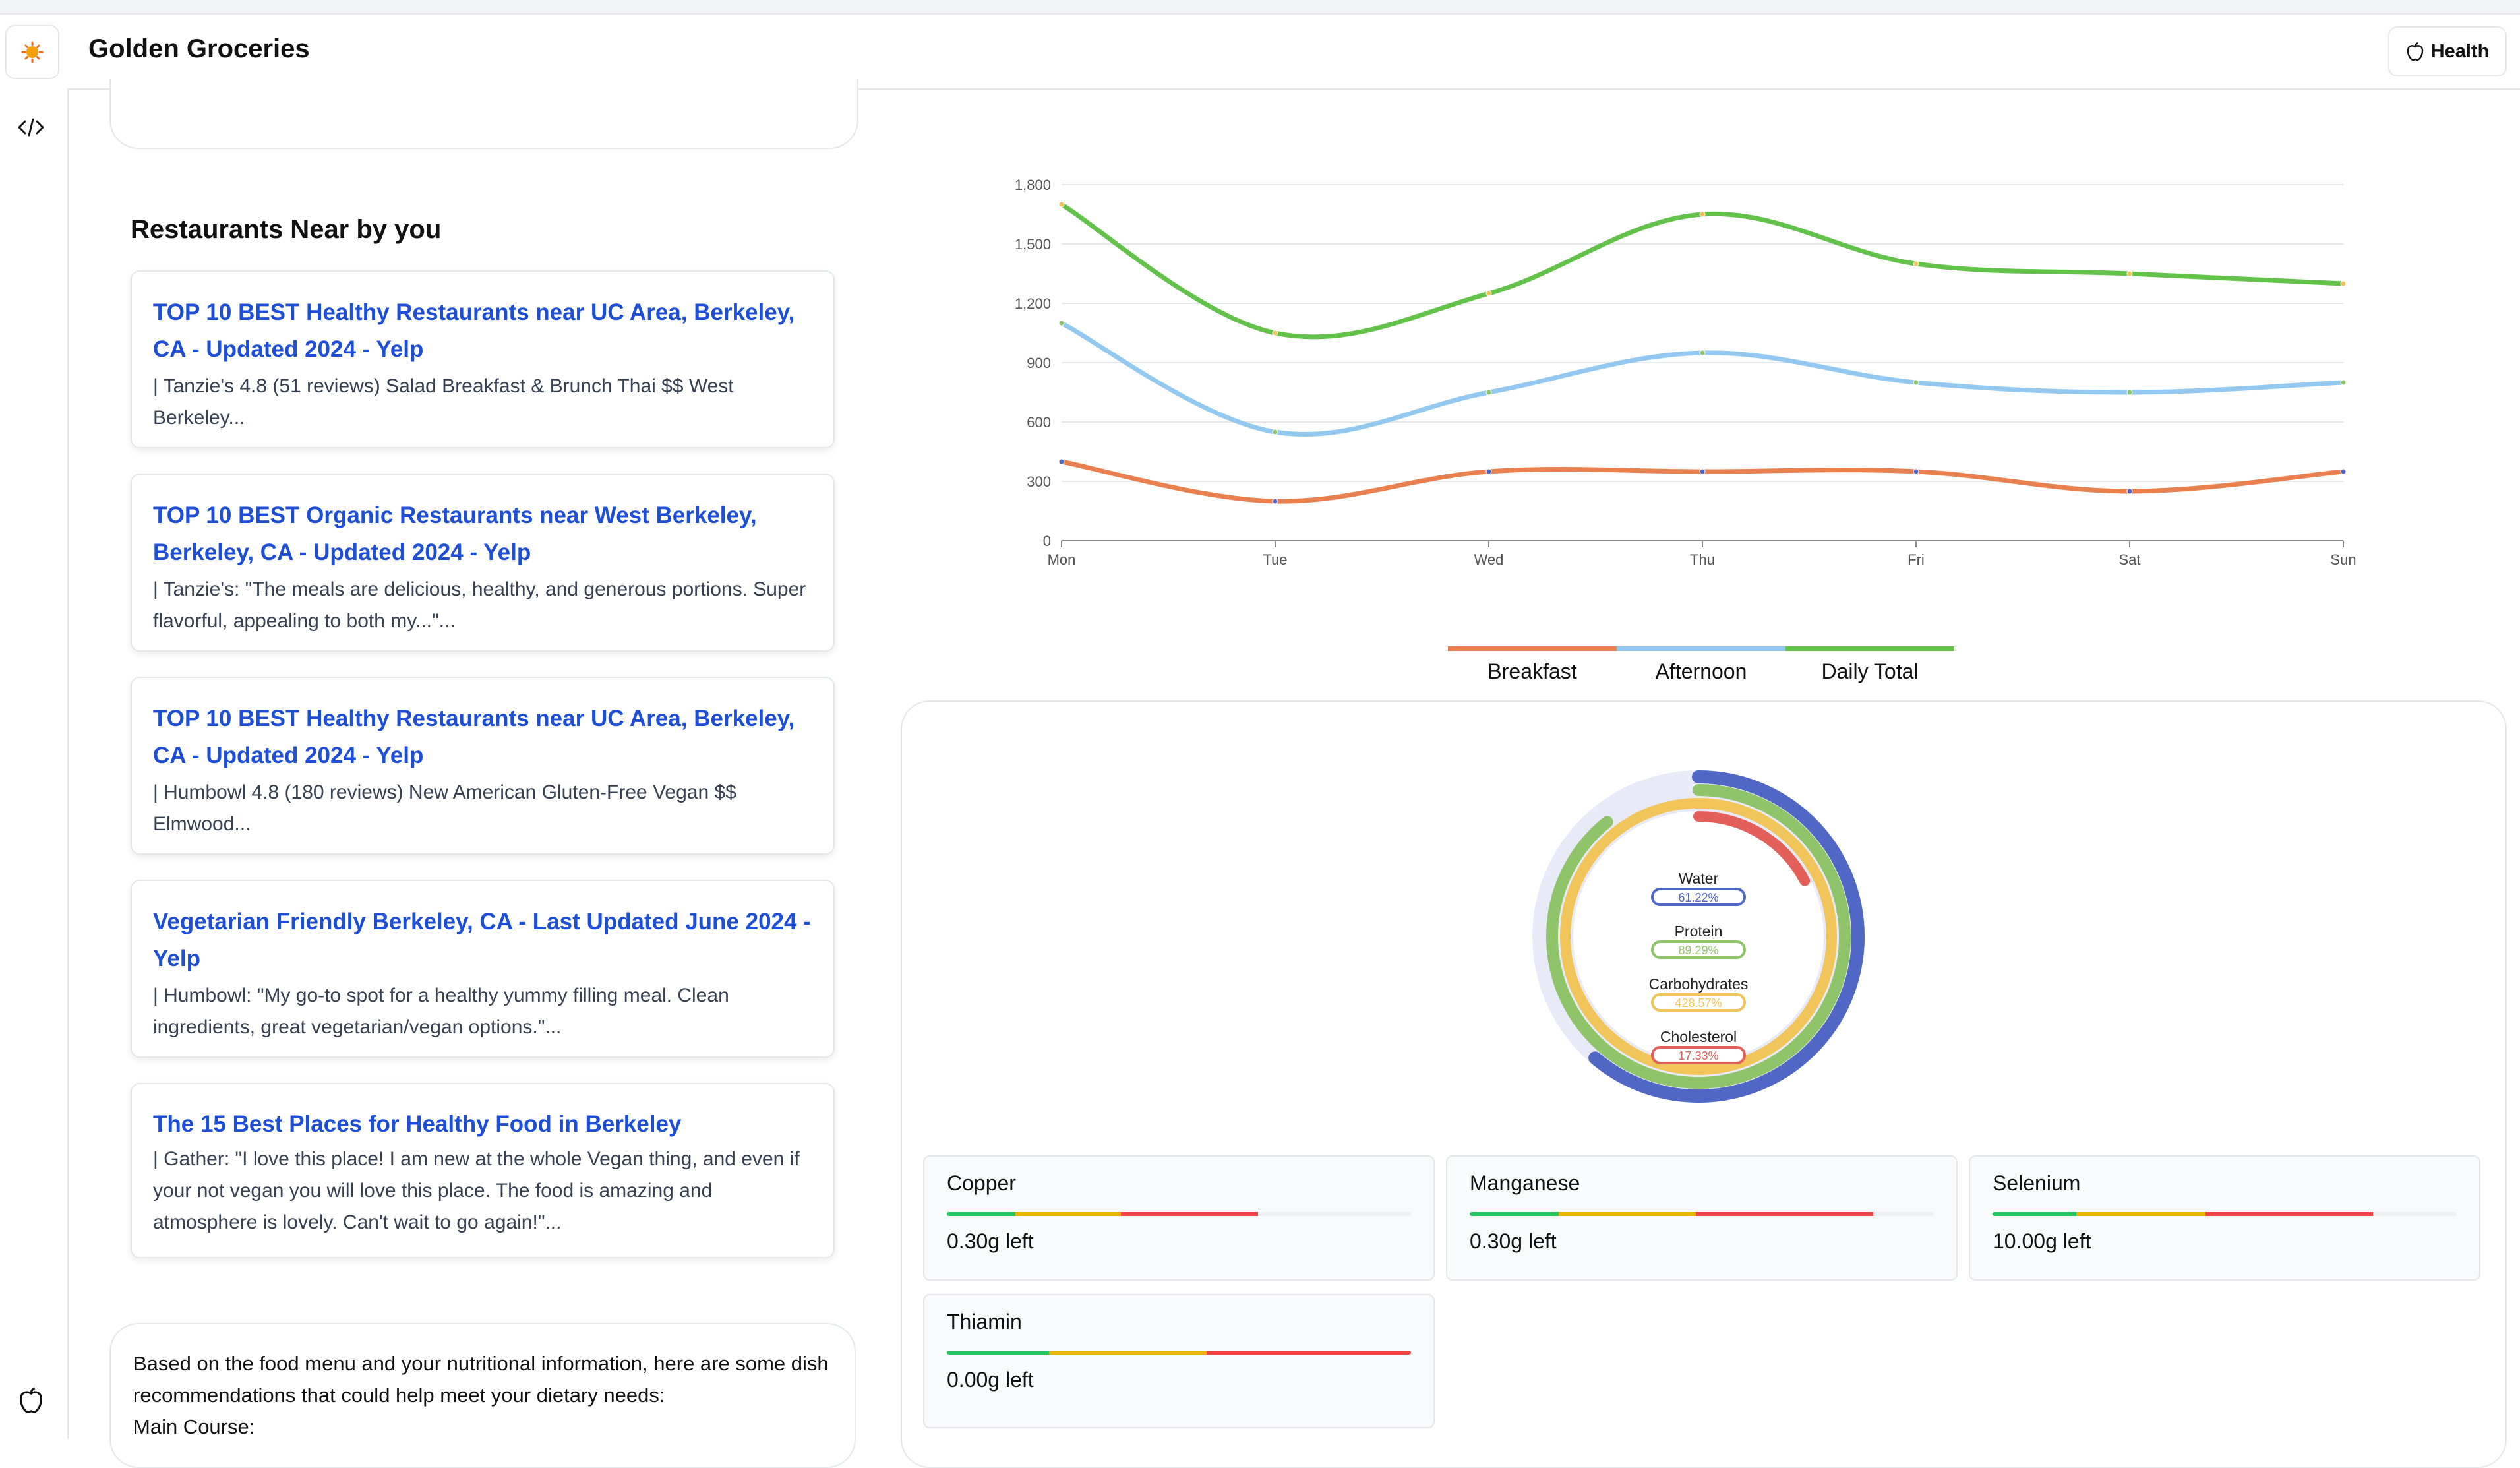 This screenshot has width=2520, height=1468. I want to click on ring-value: 17.33%, so click(1698, 1055).